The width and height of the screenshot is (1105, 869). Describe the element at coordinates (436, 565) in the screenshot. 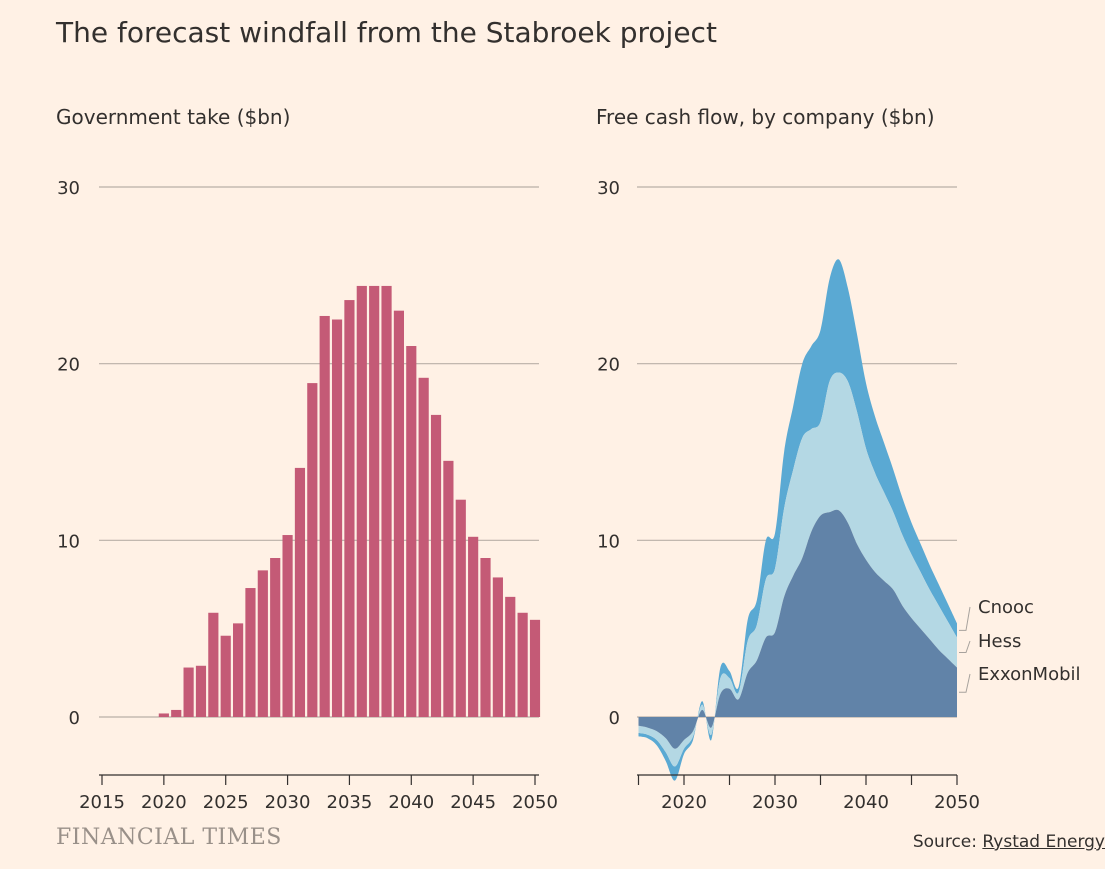

I see `bar-2042` at that location.